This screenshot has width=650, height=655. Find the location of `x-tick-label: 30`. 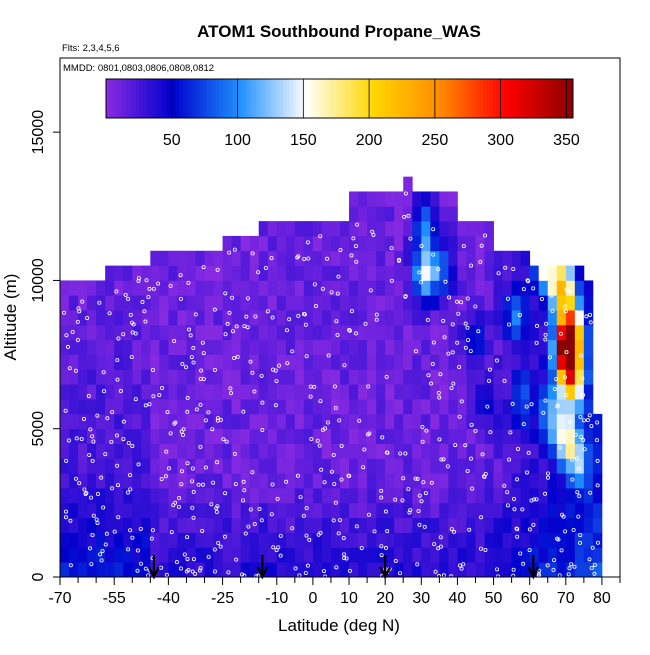

x-tick-label: 30 is located at coordinates (421, 598).